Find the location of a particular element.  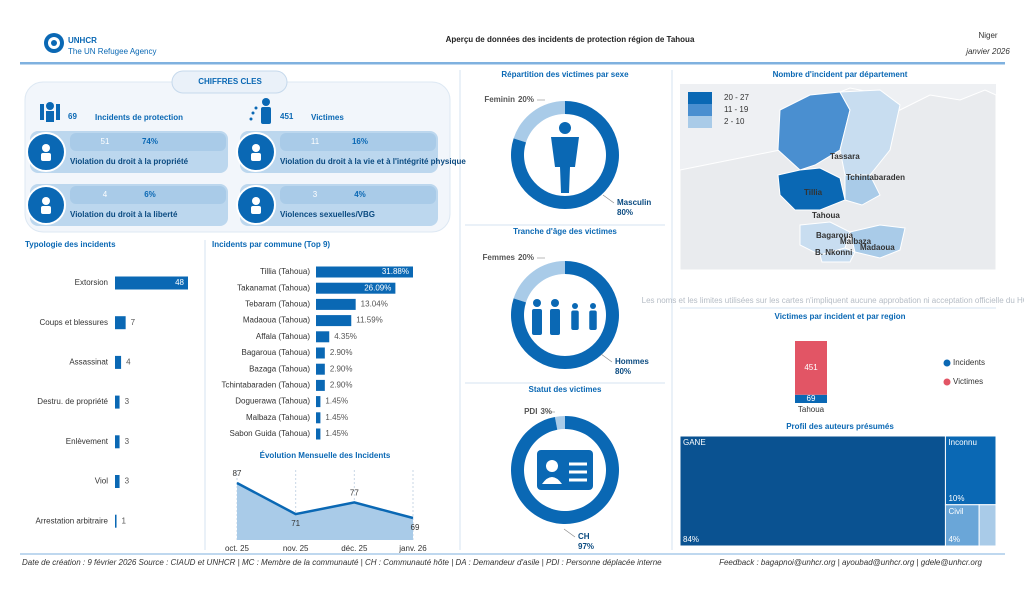

chart-title: Tranche d'âge des victimes is located at coordinates (565, 231).